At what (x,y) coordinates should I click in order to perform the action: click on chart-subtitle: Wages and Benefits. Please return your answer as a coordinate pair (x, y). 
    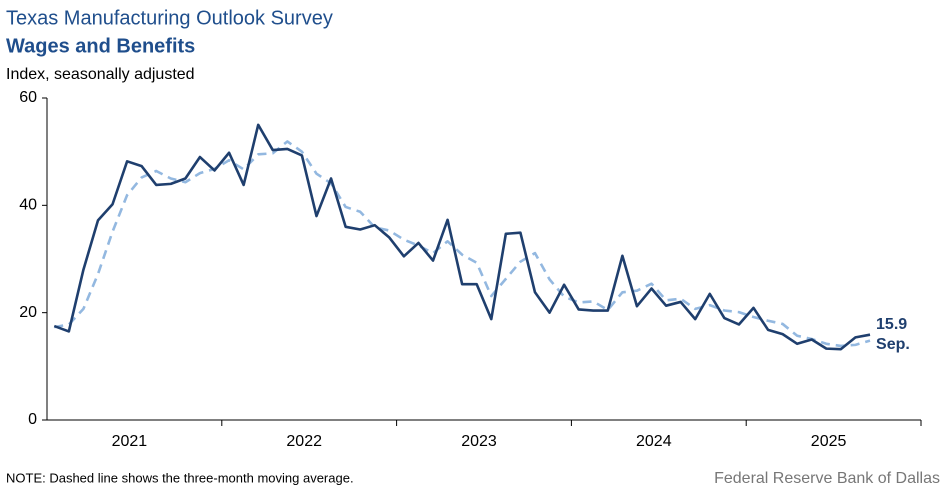
    Looking at the image, I should click on (100, 46).